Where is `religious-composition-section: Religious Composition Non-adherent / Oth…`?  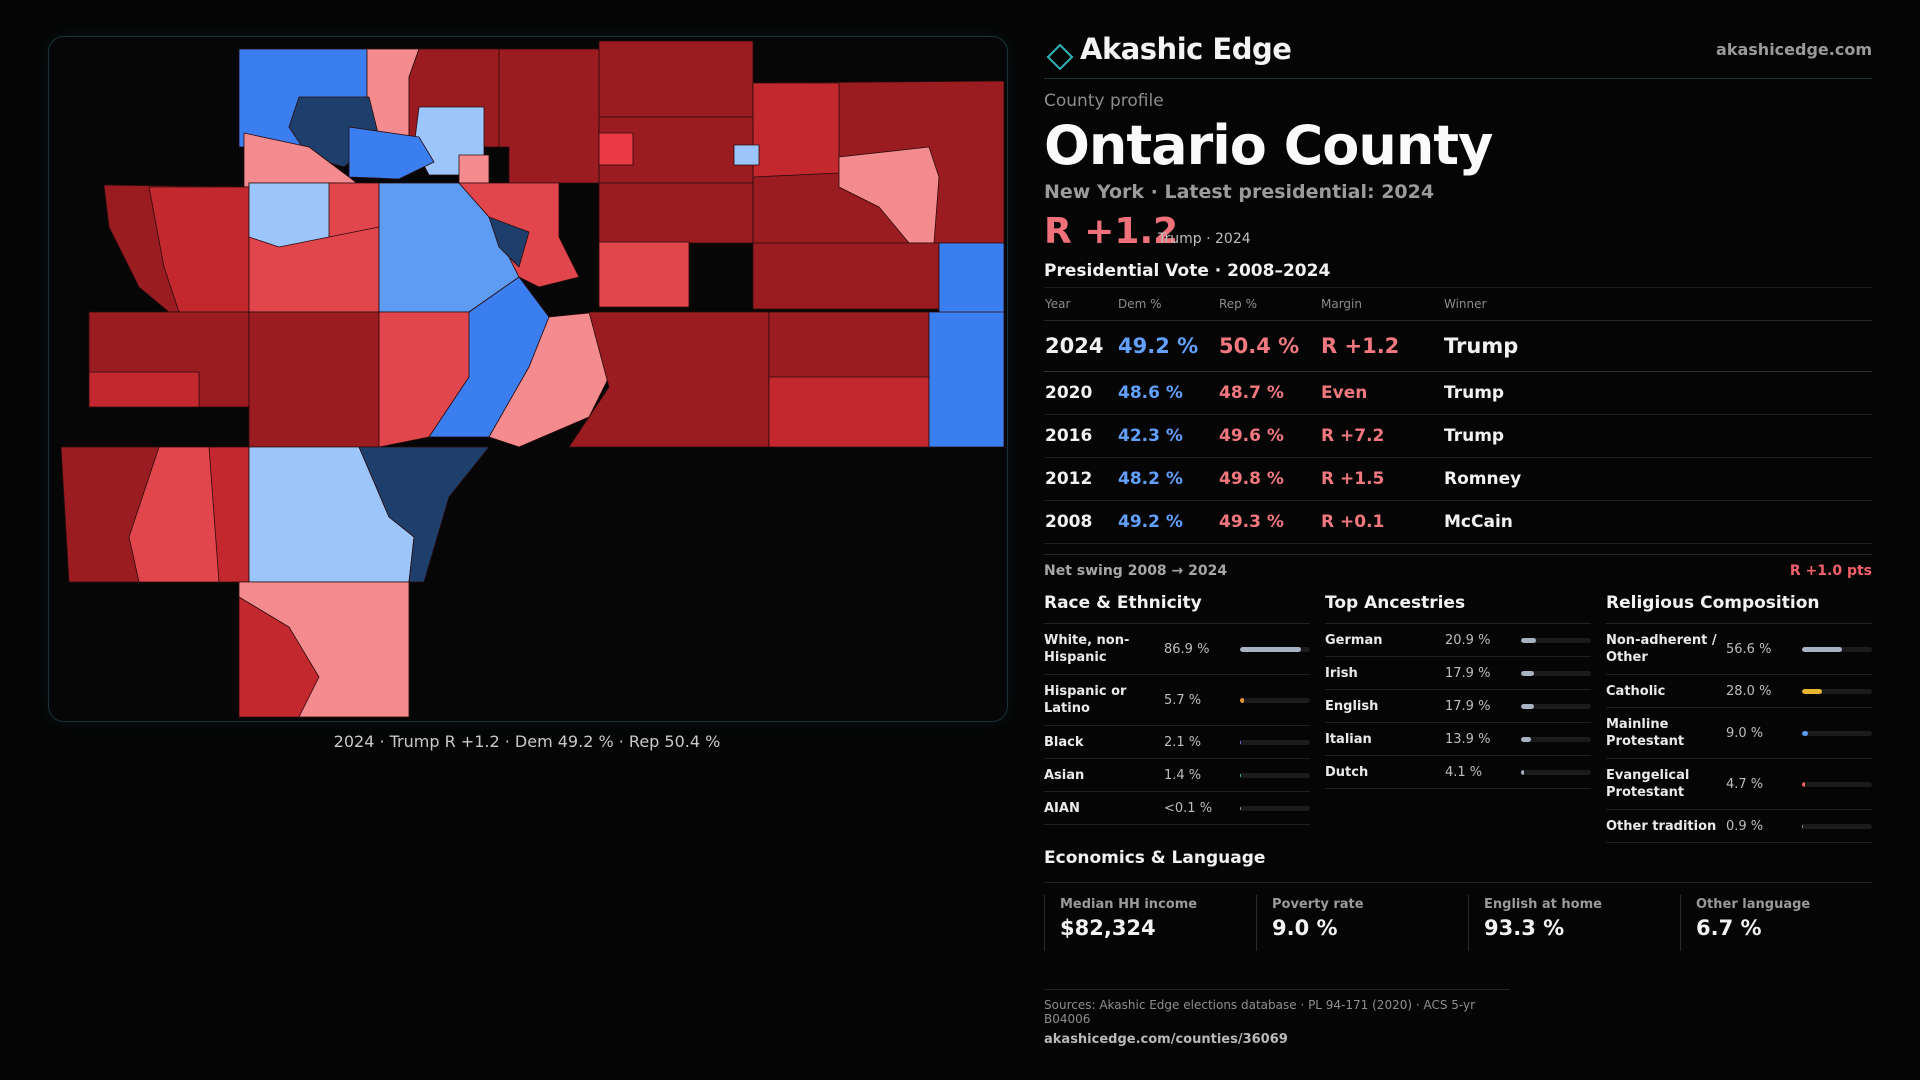 religious-composition-section: Religious Composition Non-adherent / Oth… is located at coordinates (1739, 718).